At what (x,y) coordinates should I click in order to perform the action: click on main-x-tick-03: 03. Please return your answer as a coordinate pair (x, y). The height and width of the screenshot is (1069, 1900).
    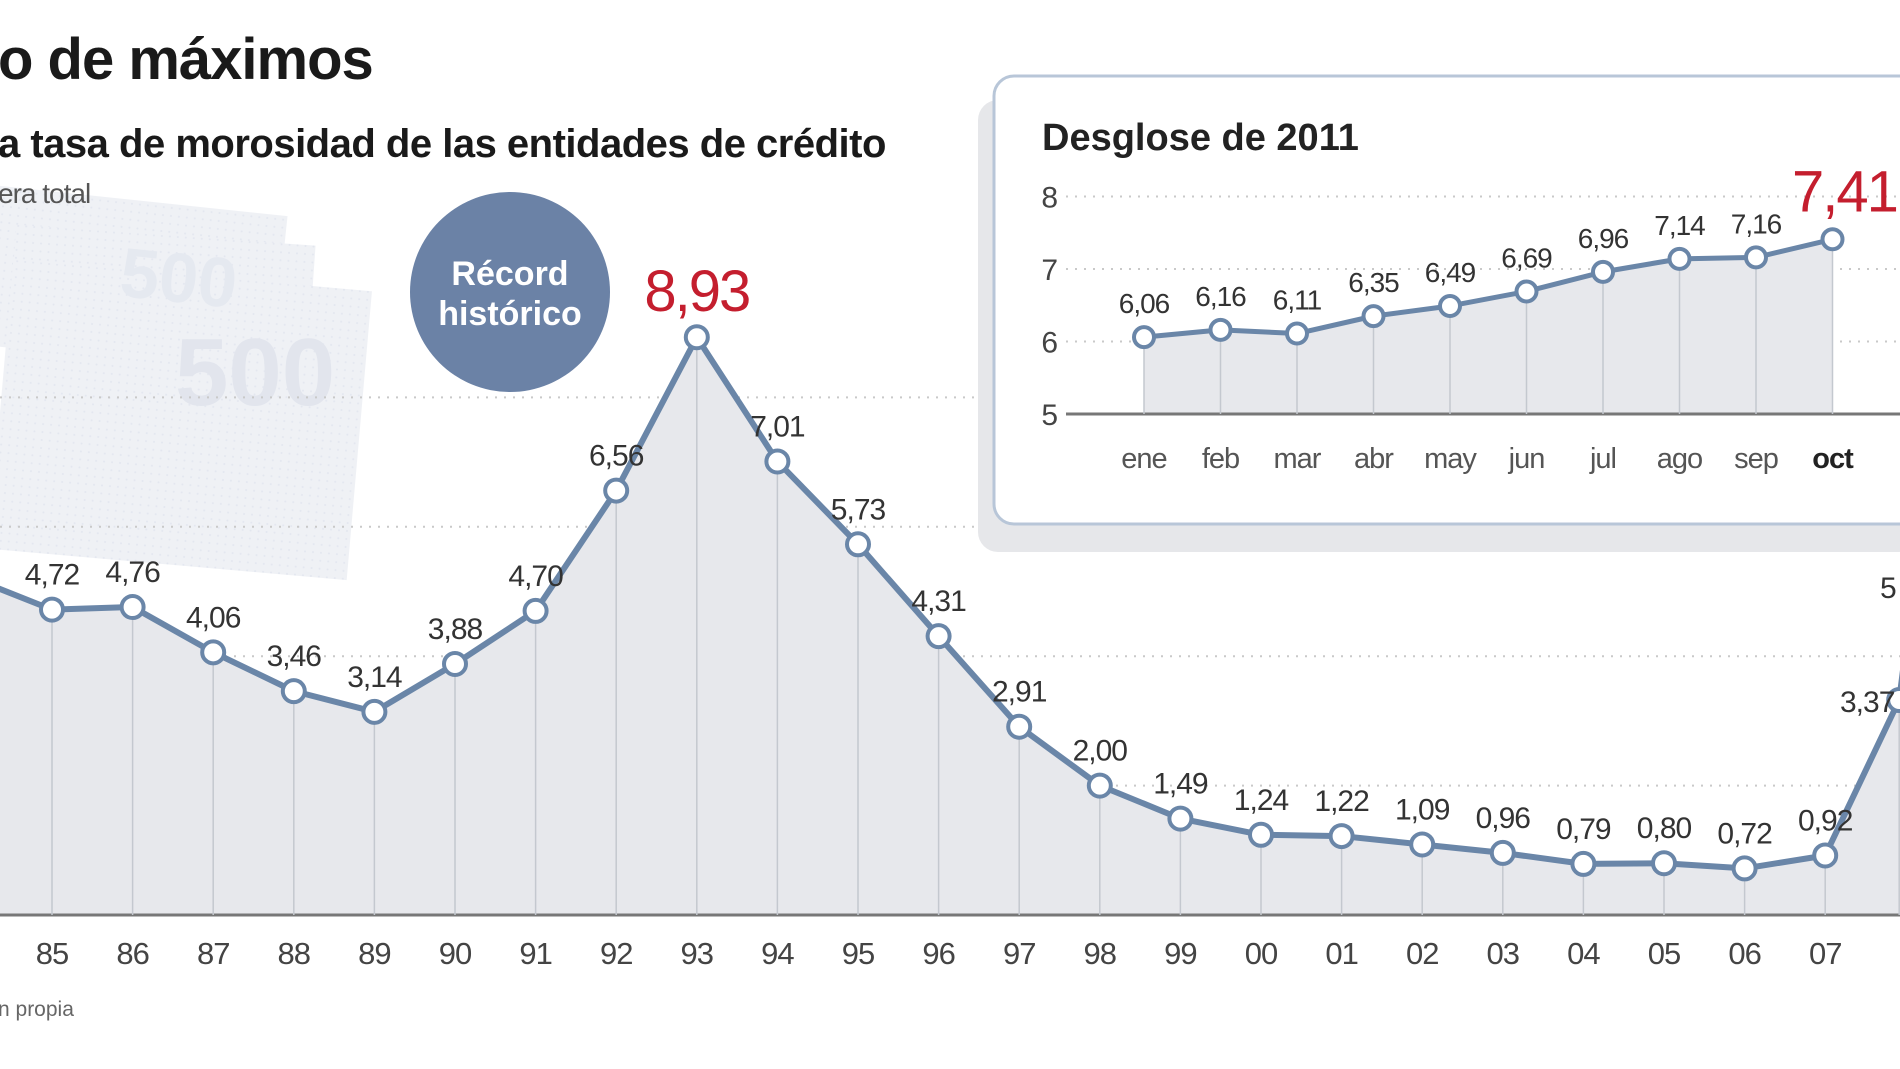
    Looking at the image, I should click on (1503, 953).